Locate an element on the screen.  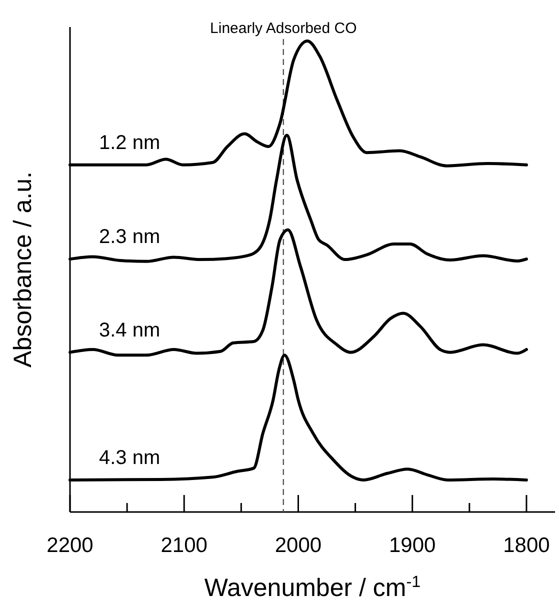
x-tick-label: 2100 is located at coordinates (184, 545).